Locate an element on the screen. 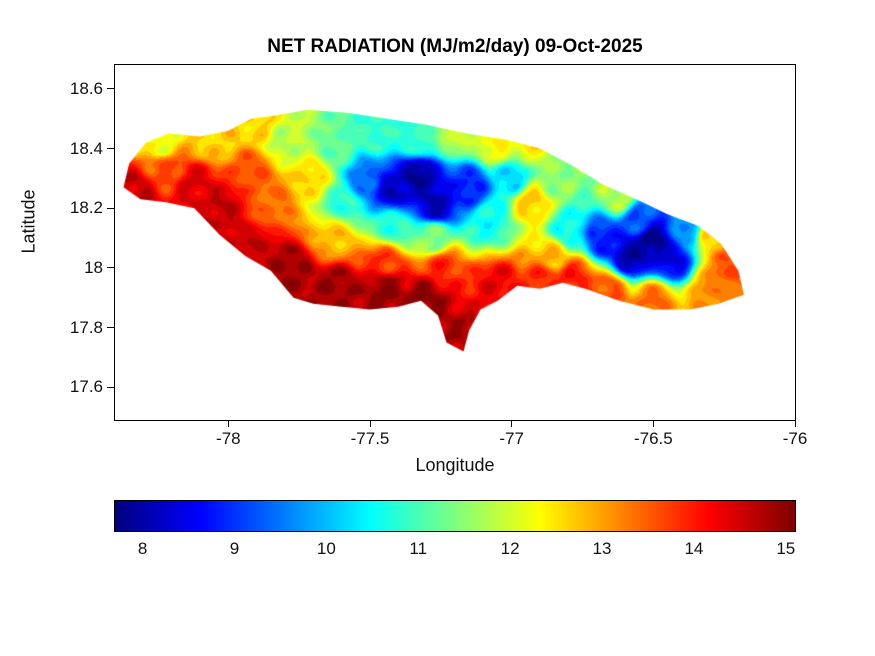 The image size is (875, 656). x-axis-label: Longitude is located at coordinates (455, 465).